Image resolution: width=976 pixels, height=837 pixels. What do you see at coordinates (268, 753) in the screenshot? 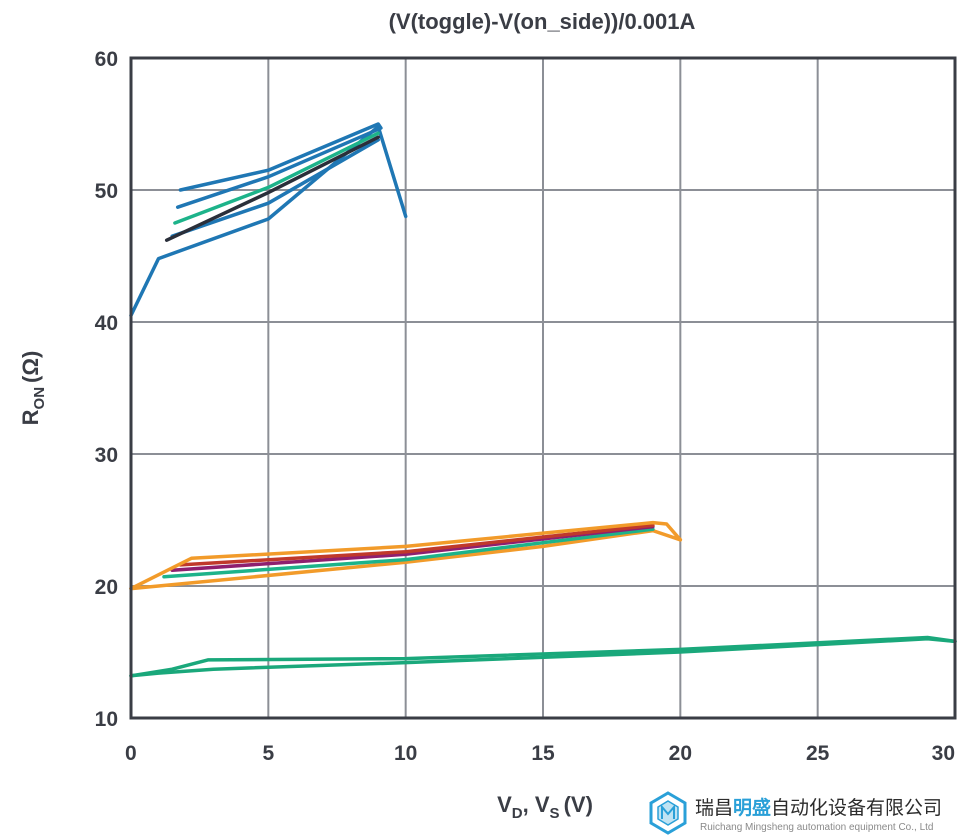
I see `x-tick-label: 5` at bounding box center [268, 753].